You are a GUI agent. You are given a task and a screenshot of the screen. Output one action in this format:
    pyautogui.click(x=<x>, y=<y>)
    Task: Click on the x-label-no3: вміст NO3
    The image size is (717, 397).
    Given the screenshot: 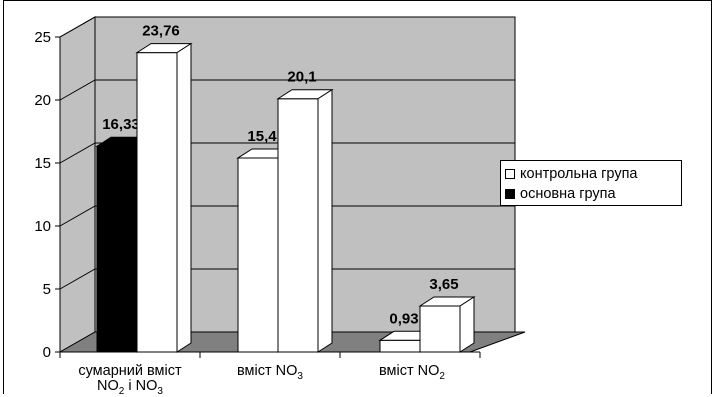 What is the action you would take?
    pyautogui.click(x=270, y=372)
    